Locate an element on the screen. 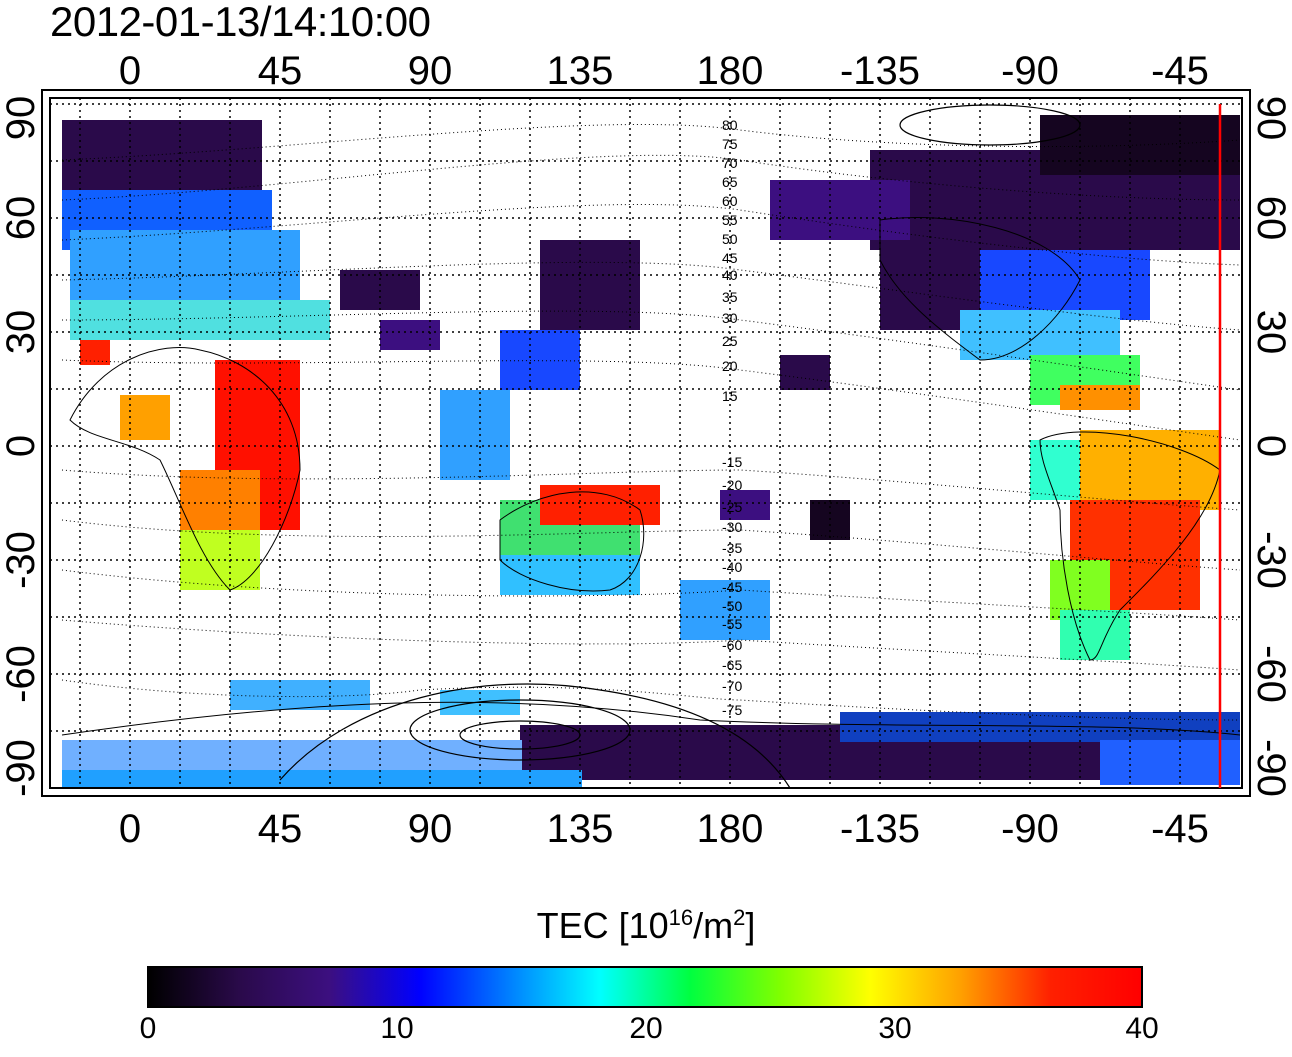  contour-label: 60 is located at coordinates (730, 201).